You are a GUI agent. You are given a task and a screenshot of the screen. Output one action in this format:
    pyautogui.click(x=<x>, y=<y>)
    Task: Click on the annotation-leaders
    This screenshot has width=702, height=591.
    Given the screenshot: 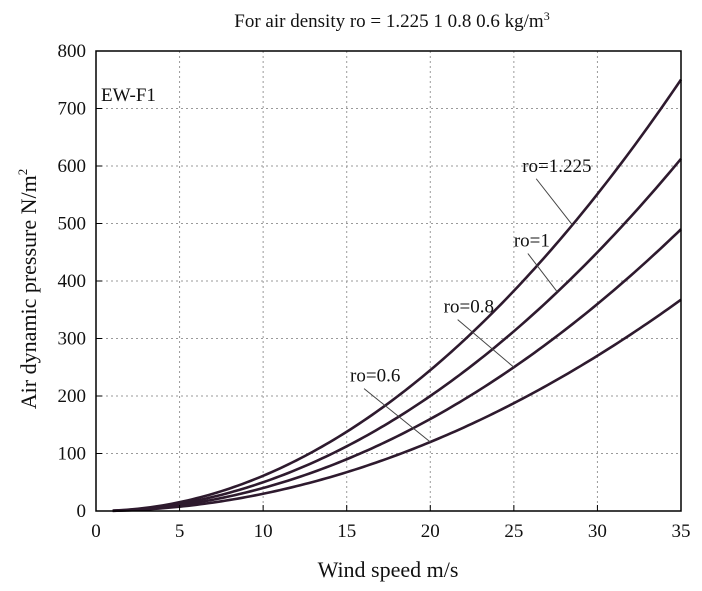 What is the action you would take?
    pyautogui.click(x=468, y=310)
    